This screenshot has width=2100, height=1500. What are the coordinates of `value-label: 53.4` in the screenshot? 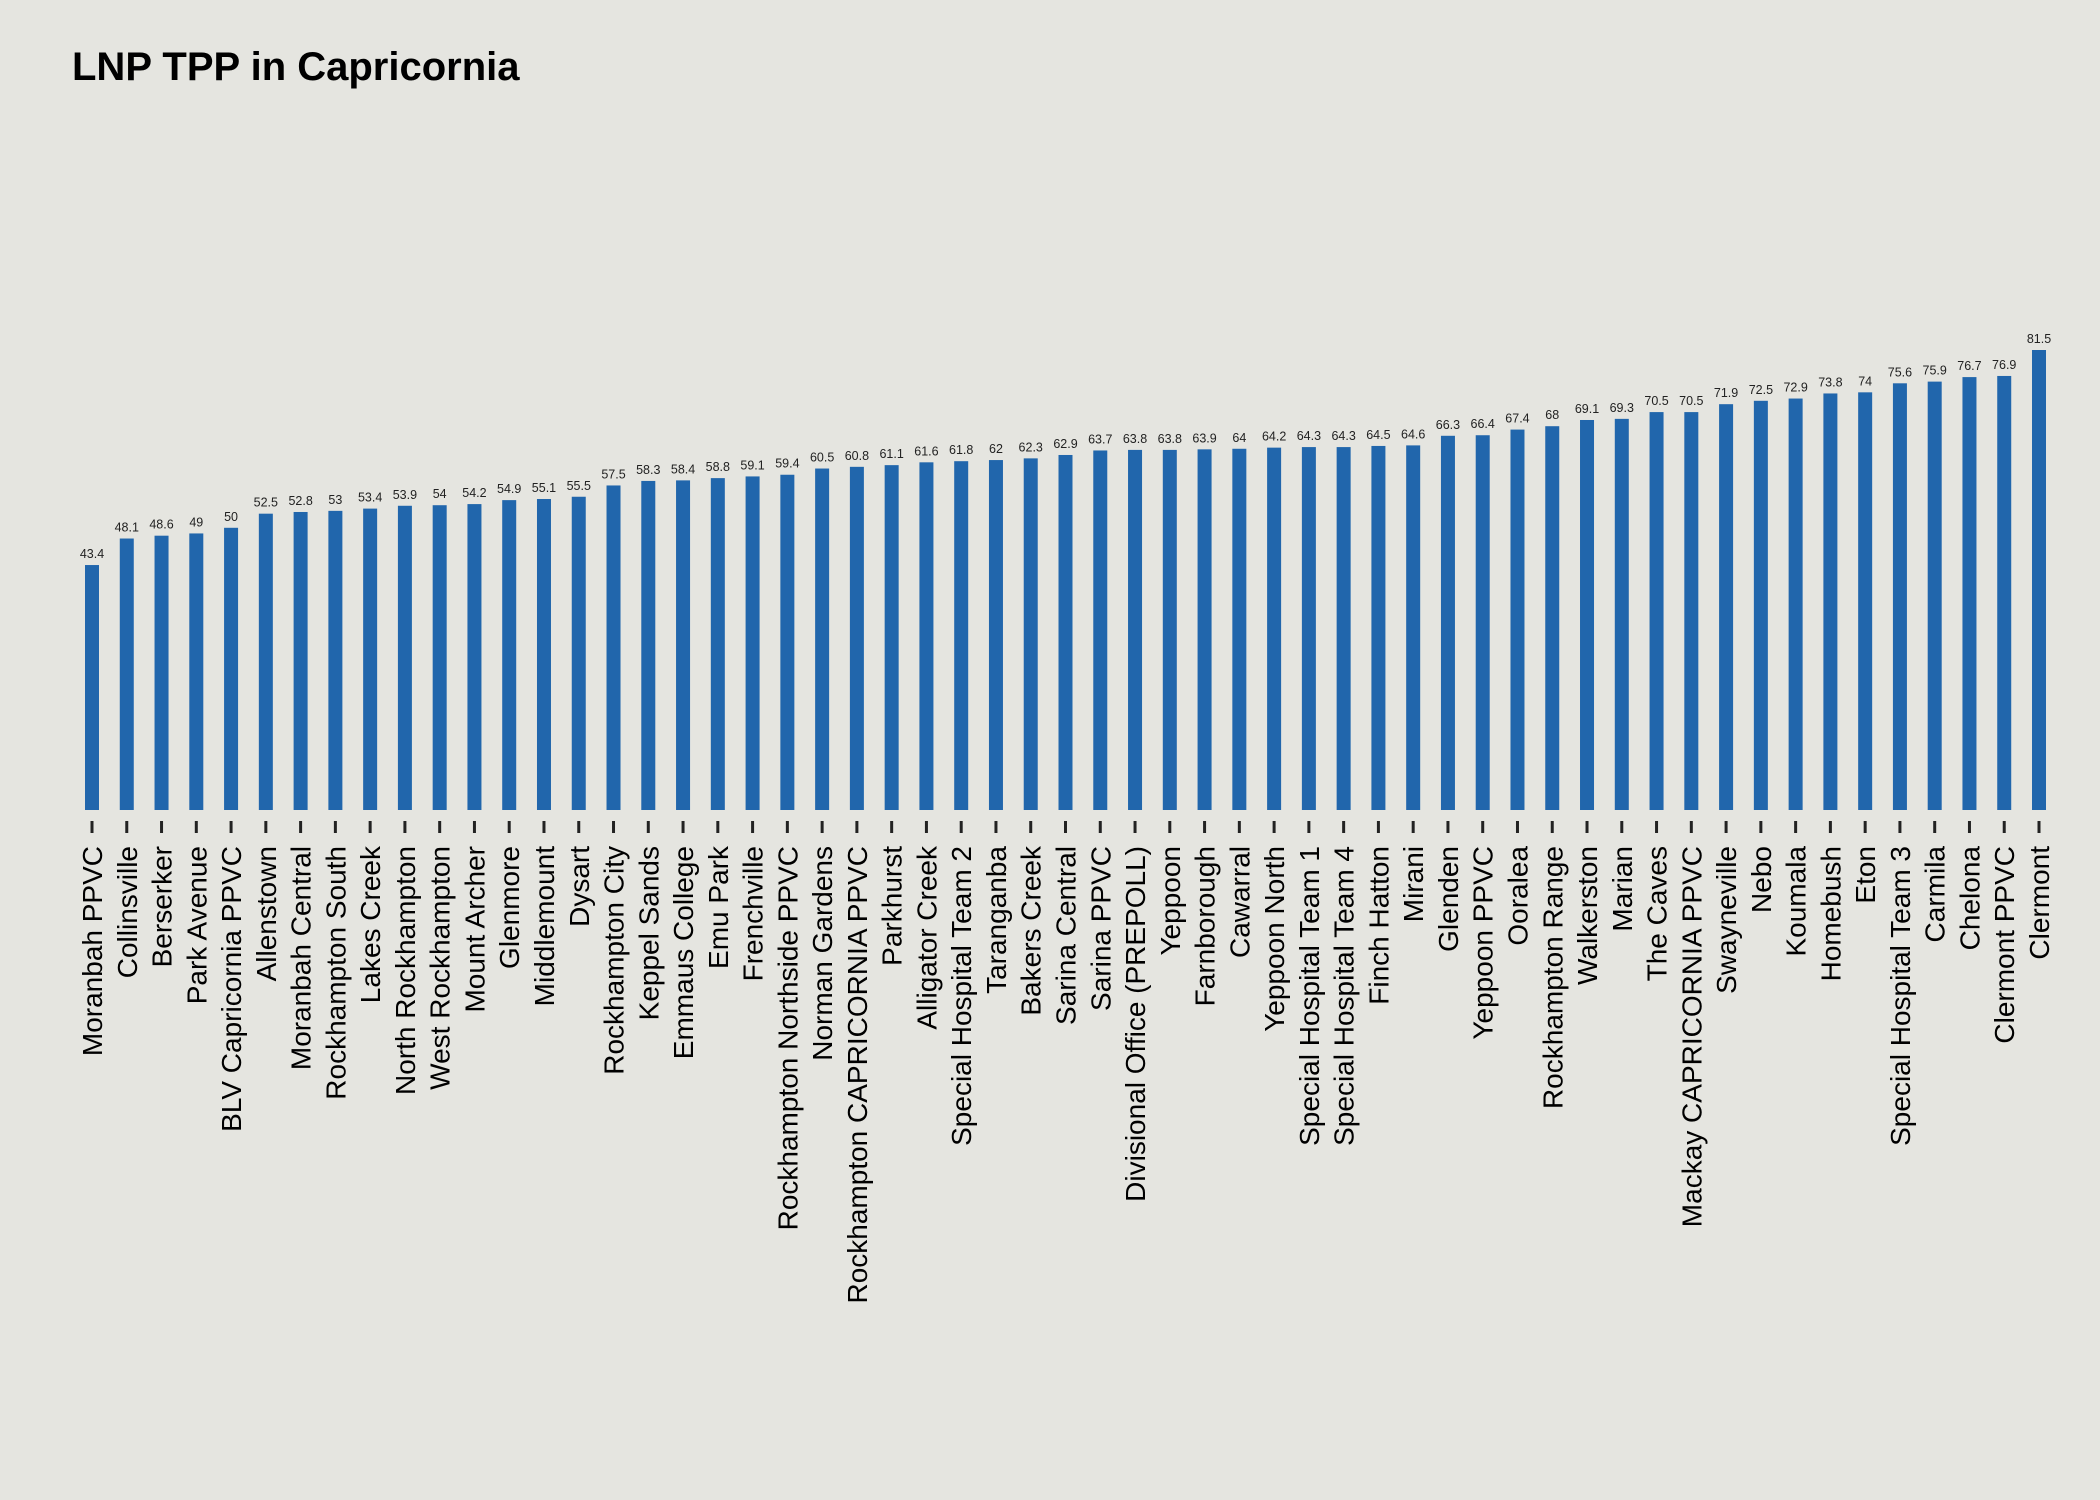 It's located at (370, 498).